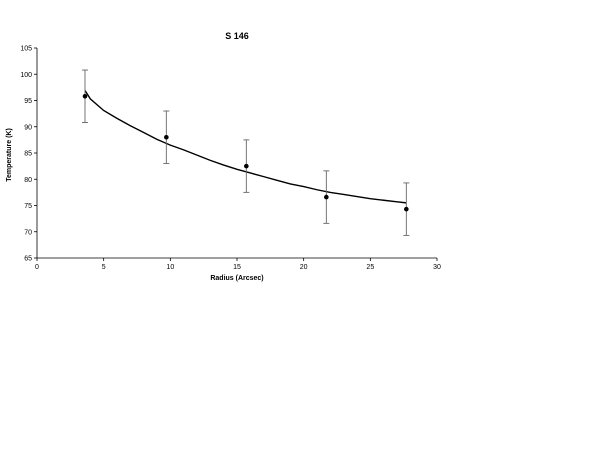  Describe the element at coordinates (37, 267) in the screenshot. I see `x-tick-label: 0` at that location.